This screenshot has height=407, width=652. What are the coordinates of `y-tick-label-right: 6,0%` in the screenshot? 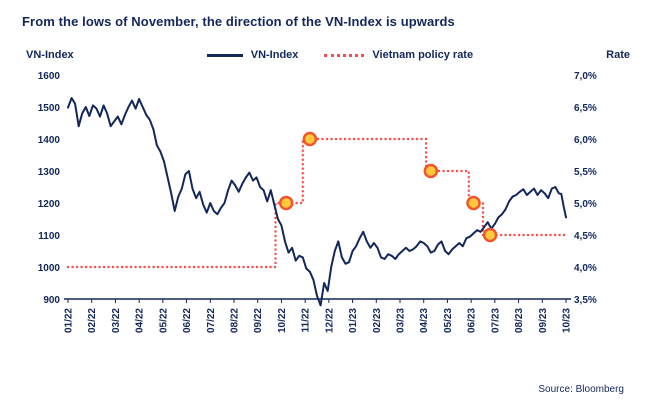 It's located at (585, 140).